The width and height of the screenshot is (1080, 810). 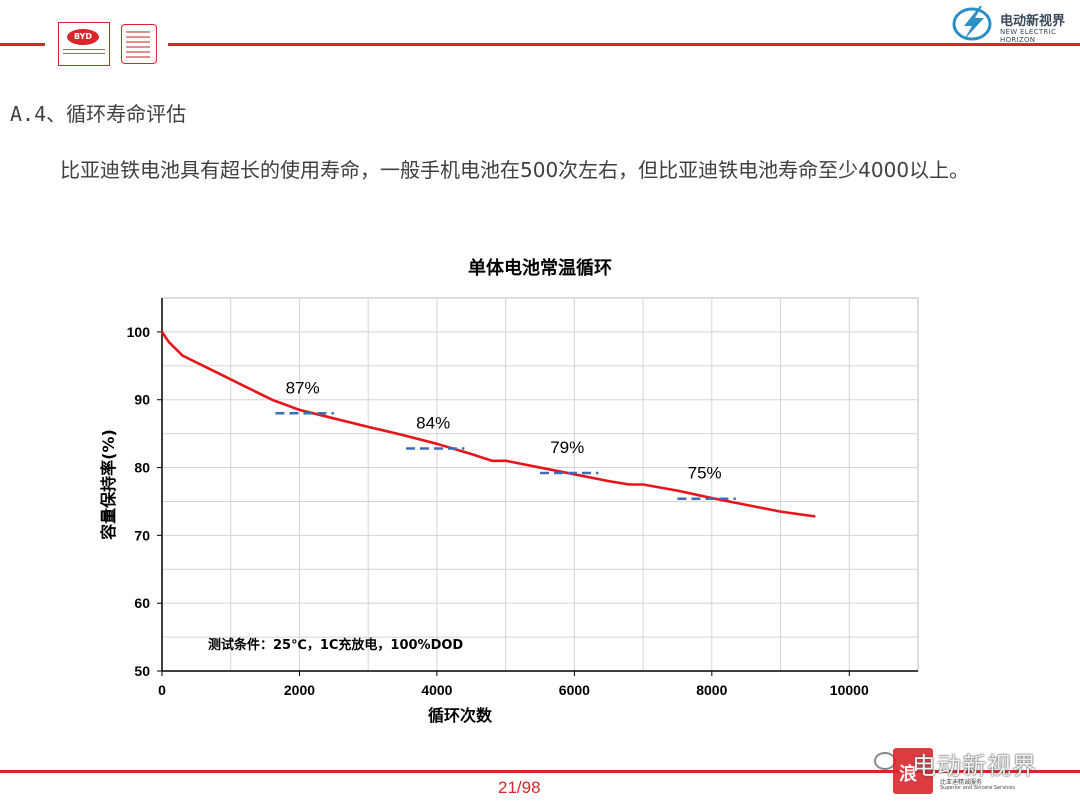 What do you see at coordinates (913, 771) in the screenshot?
I see `watermark-seal: 浪` at bounding box center [913, 771].